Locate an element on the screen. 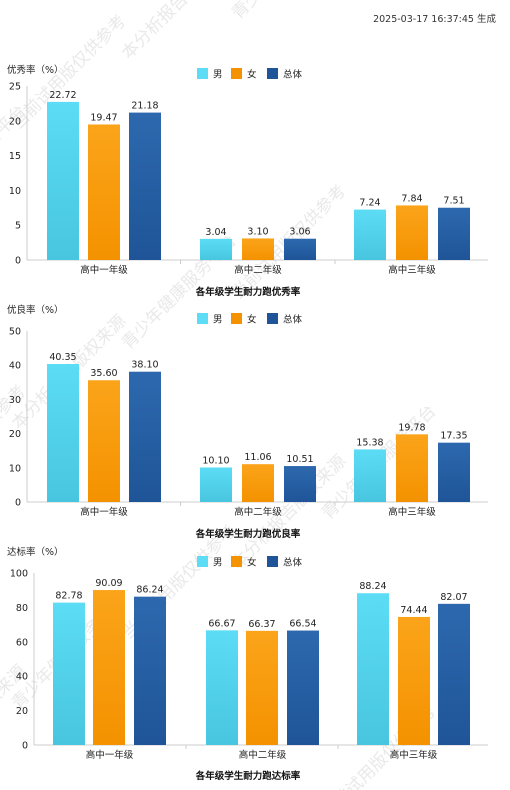 The width and height of the screenshot is (510, 790). y-tick-label: 100 is located at coordinates (19, 574).